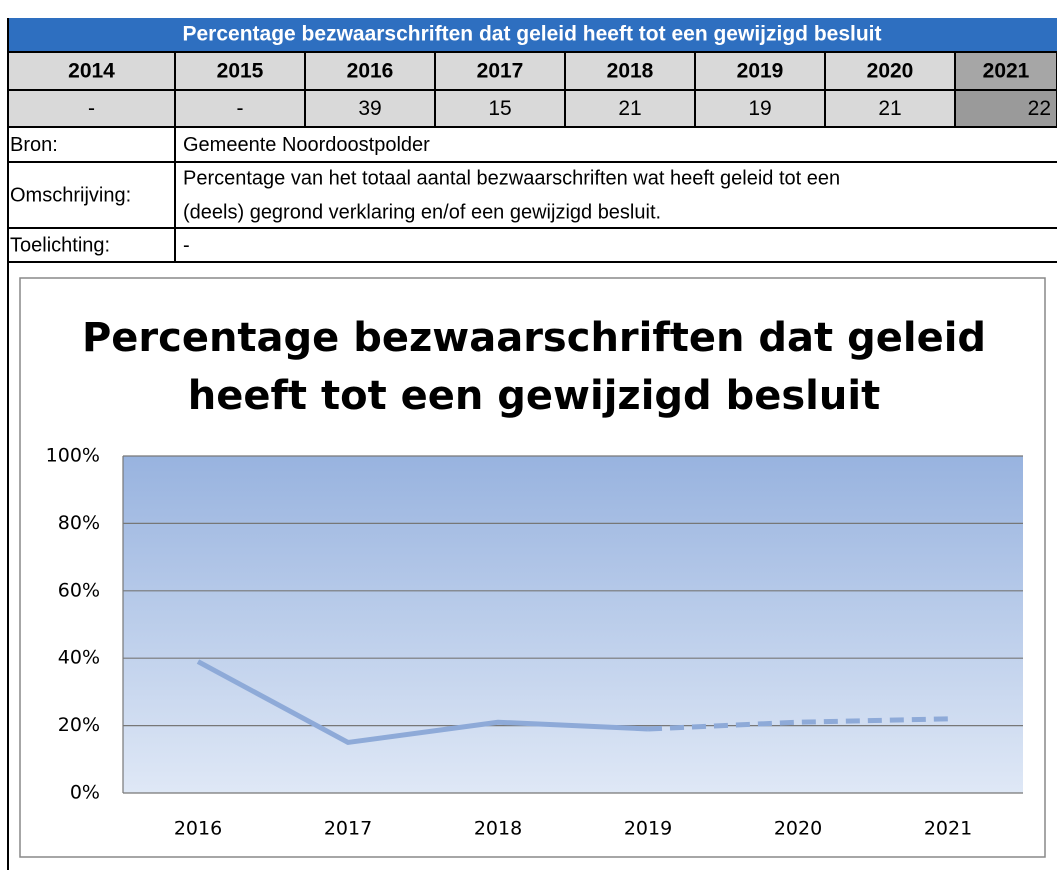  What do you see at coordinates (91, 71) in the screenshot?
I see `year-header: 2014` at bounding box center [91, 71].